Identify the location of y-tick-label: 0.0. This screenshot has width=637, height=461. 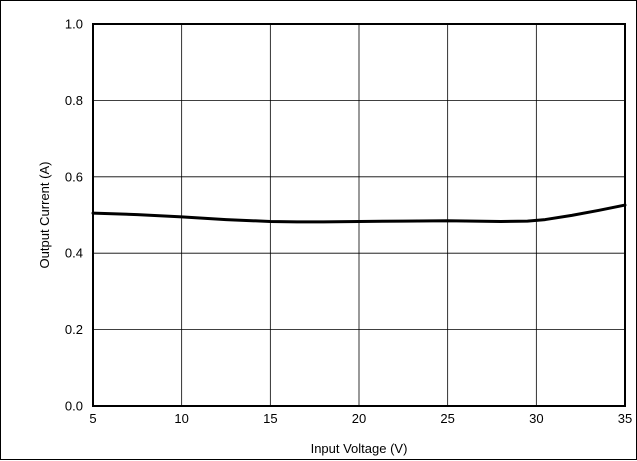
(74, 406).